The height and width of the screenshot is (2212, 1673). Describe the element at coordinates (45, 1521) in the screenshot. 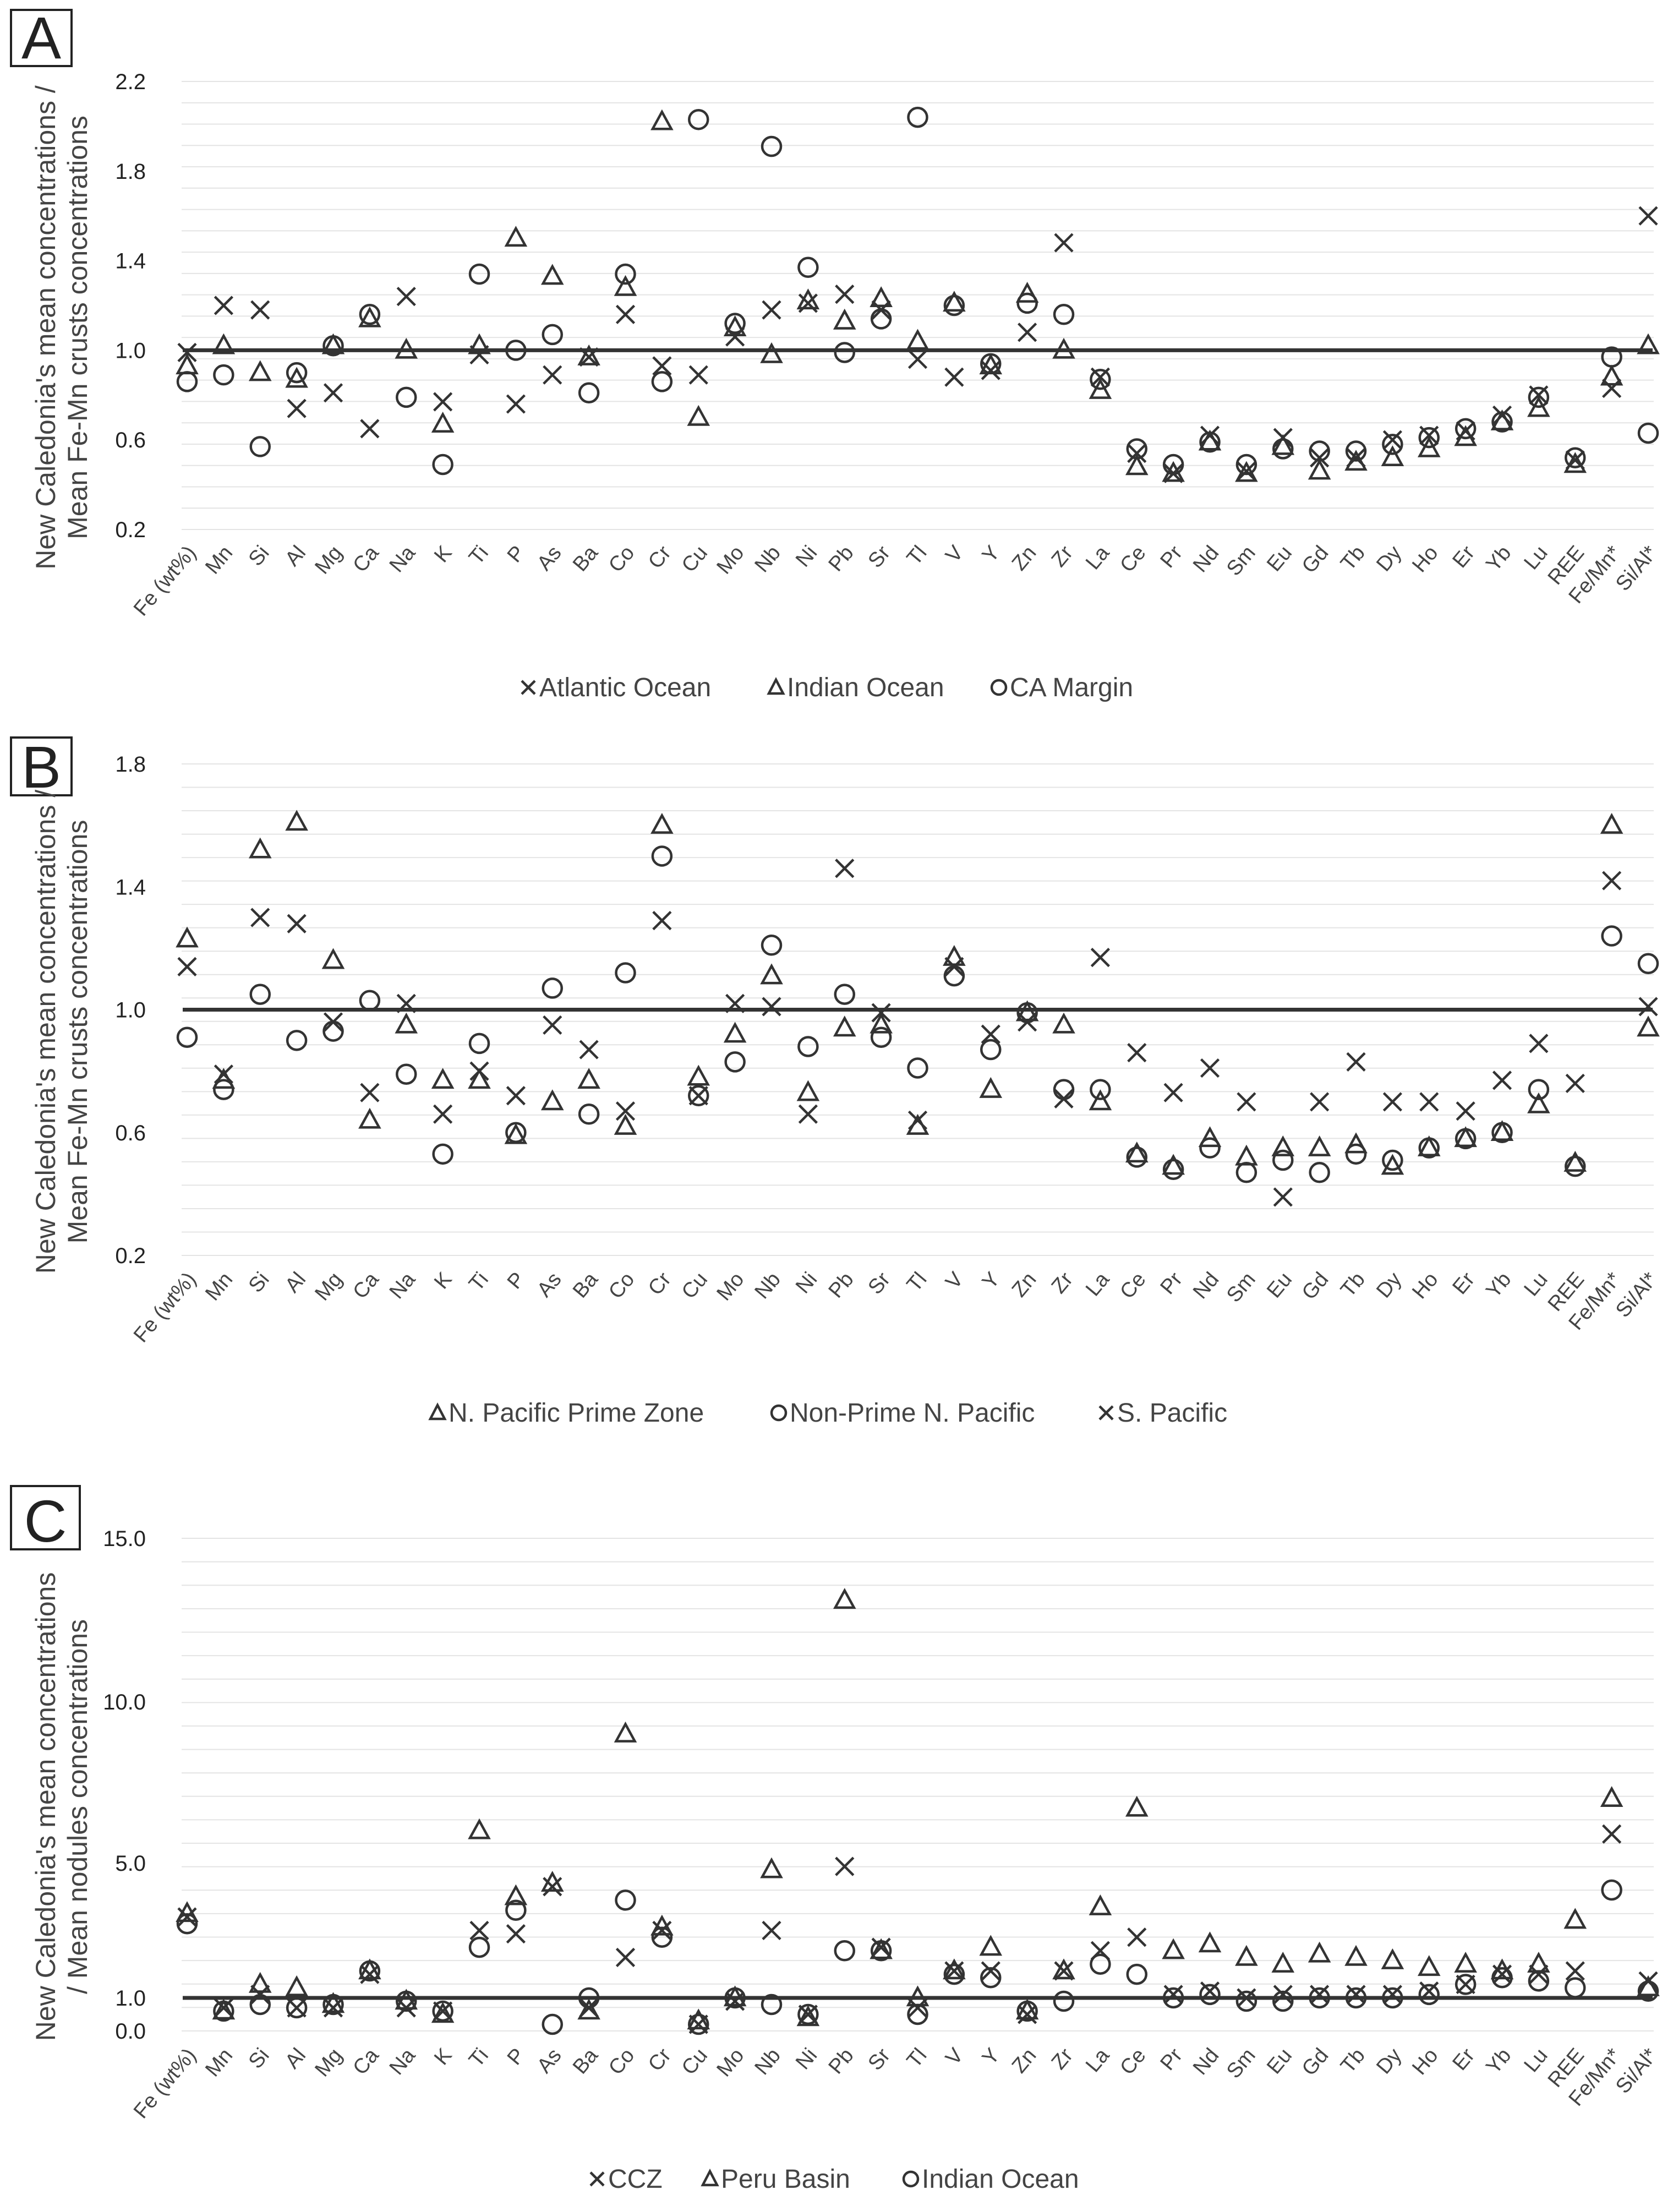

I see `panel-letter: C` at that location.